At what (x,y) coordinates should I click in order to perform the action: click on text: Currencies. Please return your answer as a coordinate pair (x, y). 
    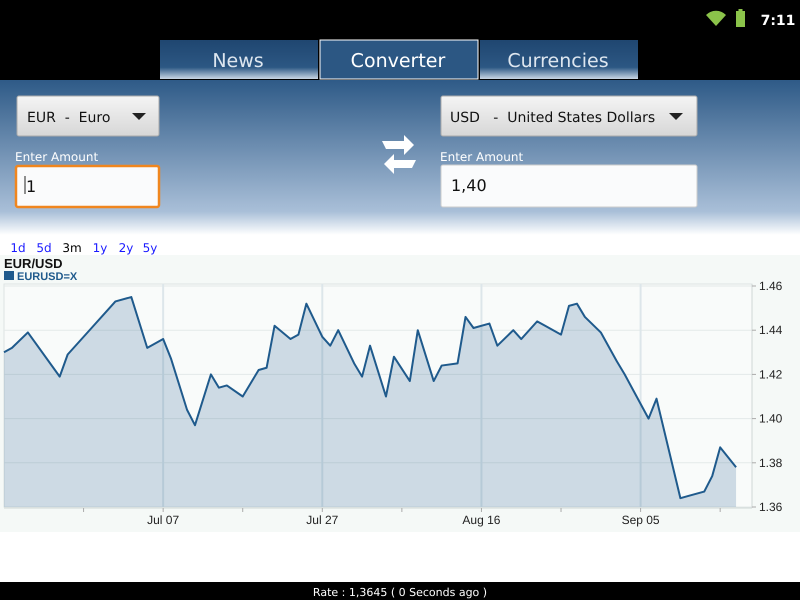
    Looking at the image, I should click on (558, 61).